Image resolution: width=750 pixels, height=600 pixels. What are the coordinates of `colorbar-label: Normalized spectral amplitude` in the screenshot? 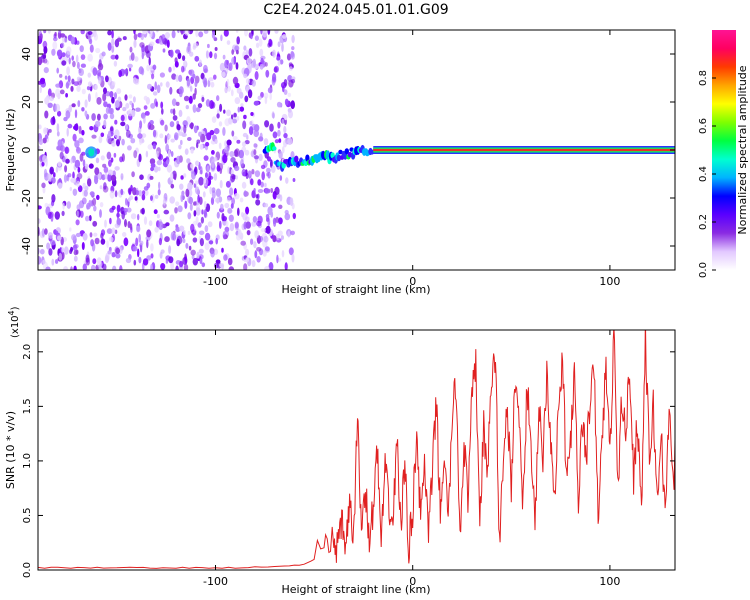 It's located at (742, 149).